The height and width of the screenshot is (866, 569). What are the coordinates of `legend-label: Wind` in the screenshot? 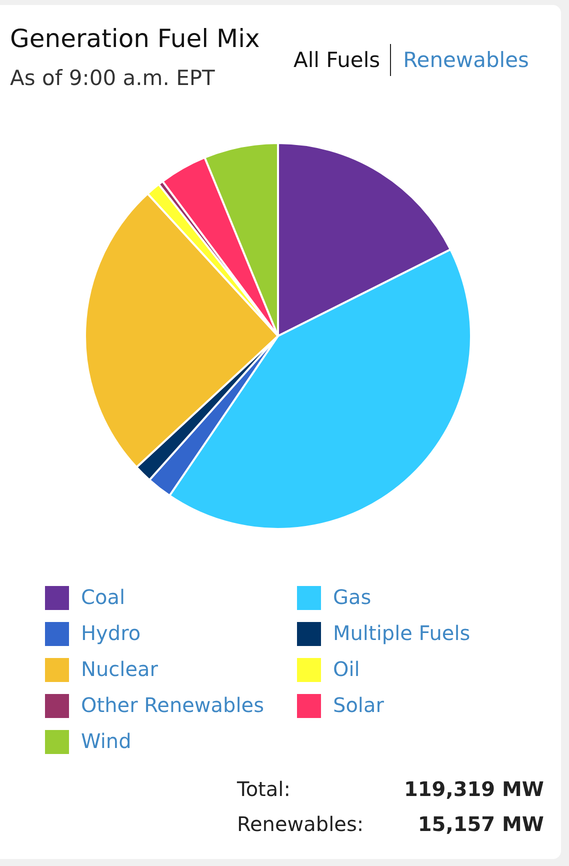 It's located at (106, 741).